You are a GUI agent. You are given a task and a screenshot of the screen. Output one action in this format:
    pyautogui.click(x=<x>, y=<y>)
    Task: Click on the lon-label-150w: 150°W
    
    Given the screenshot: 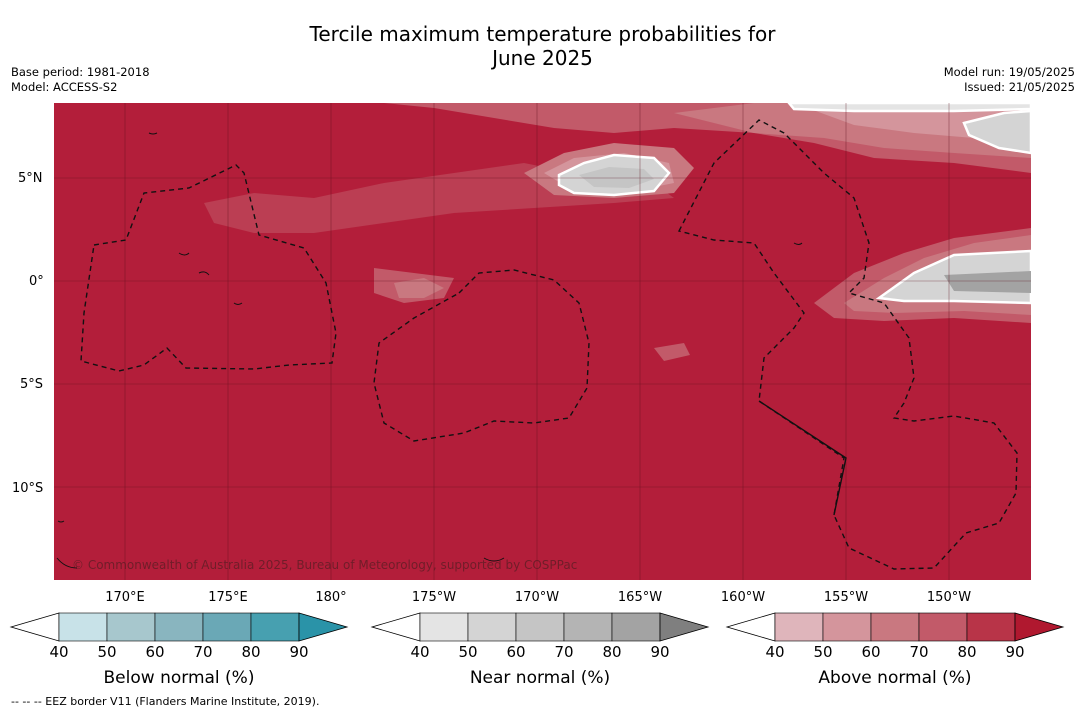 What is the action you would take?
    pyautogui.click(x=949, y=597)
    